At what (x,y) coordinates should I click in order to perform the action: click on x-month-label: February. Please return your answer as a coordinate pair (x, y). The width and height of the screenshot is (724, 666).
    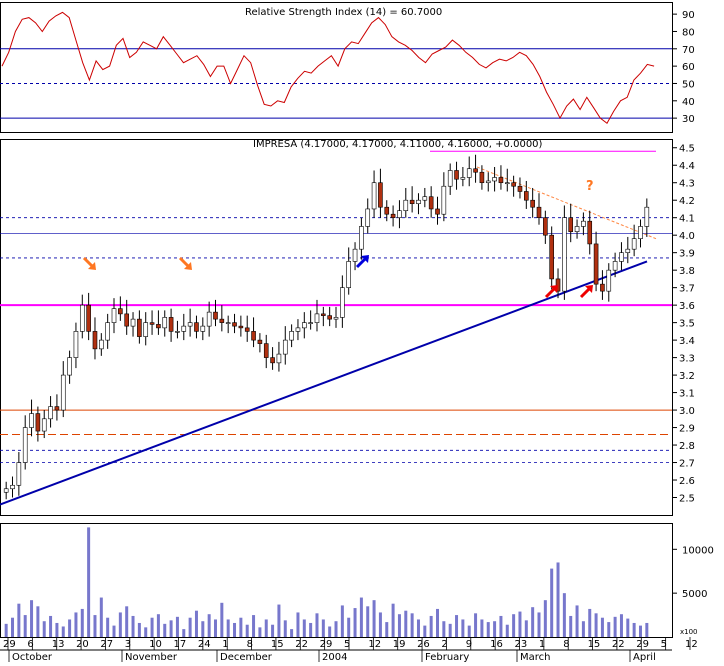
    Looking at the image, I should click on (447, 657).